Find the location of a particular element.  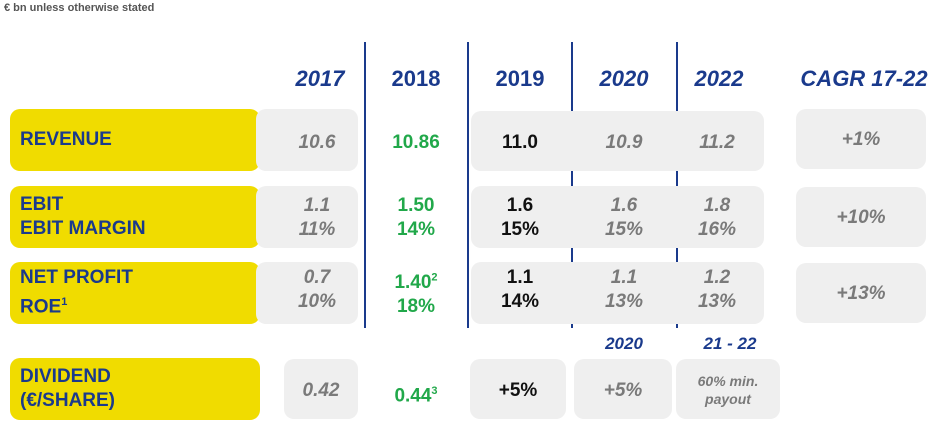

net-profit-2022-value: 1.2 is located at coordinates (717, 277).